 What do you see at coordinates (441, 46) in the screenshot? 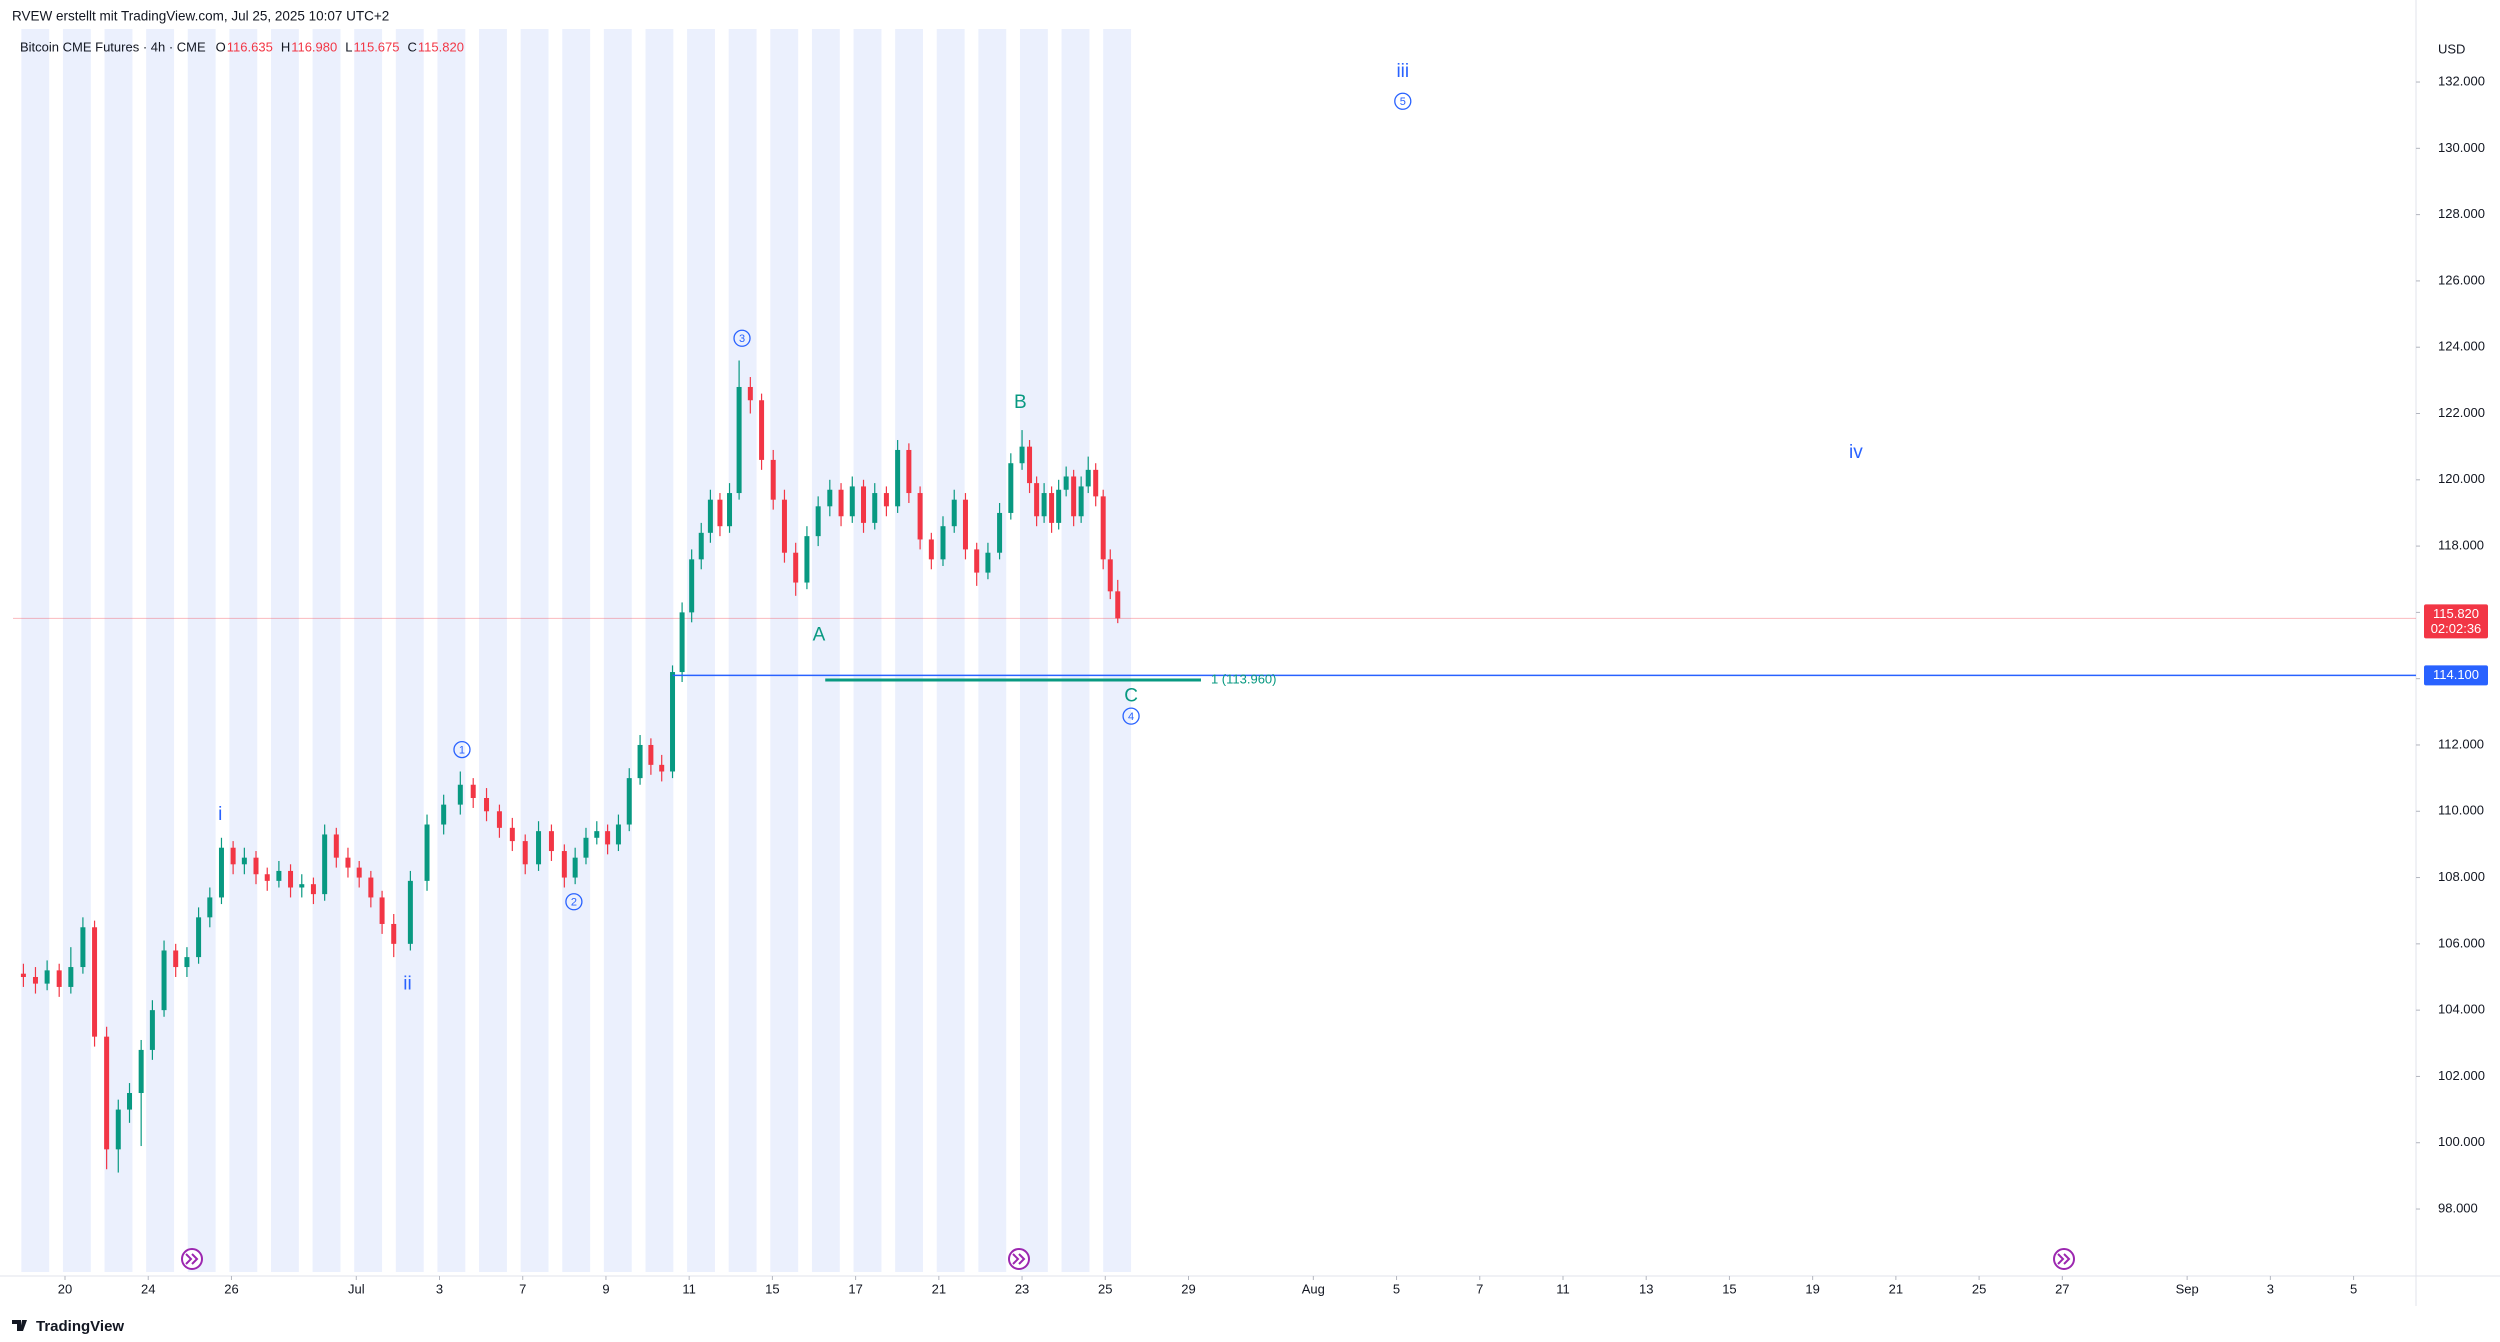
I see `legend-value: 115.820` at bounding box center [441, 46].